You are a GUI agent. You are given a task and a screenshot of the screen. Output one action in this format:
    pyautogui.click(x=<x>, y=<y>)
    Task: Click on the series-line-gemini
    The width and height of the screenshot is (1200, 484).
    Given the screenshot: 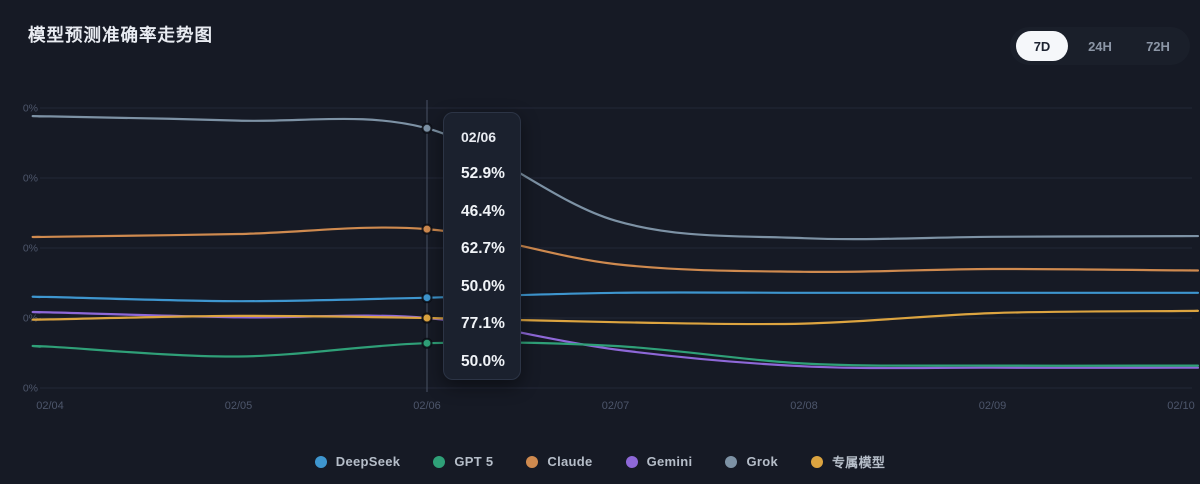 What is the action you would take?
    pyautogui.click(x=615, y=340)
    